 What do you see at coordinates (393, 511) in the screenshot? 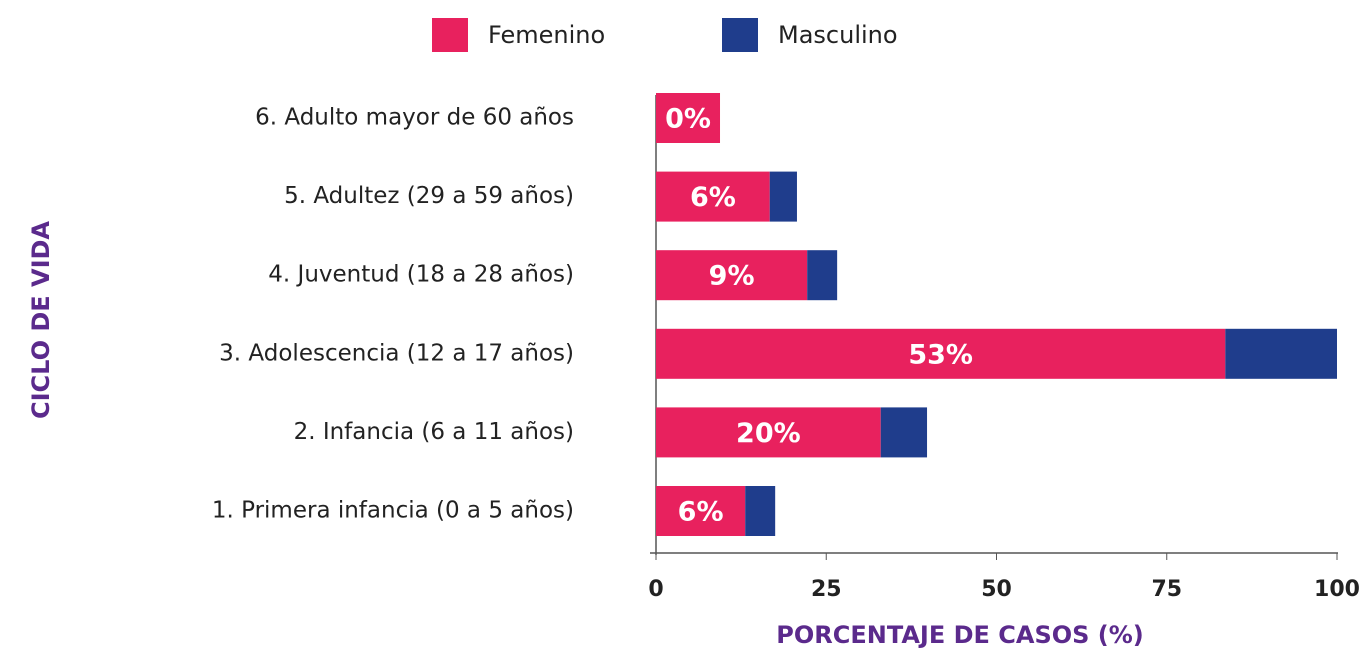
I see `y-tick-label: 1. Primera infancia (0 a 5 años)` at bounding box center [393, 511].